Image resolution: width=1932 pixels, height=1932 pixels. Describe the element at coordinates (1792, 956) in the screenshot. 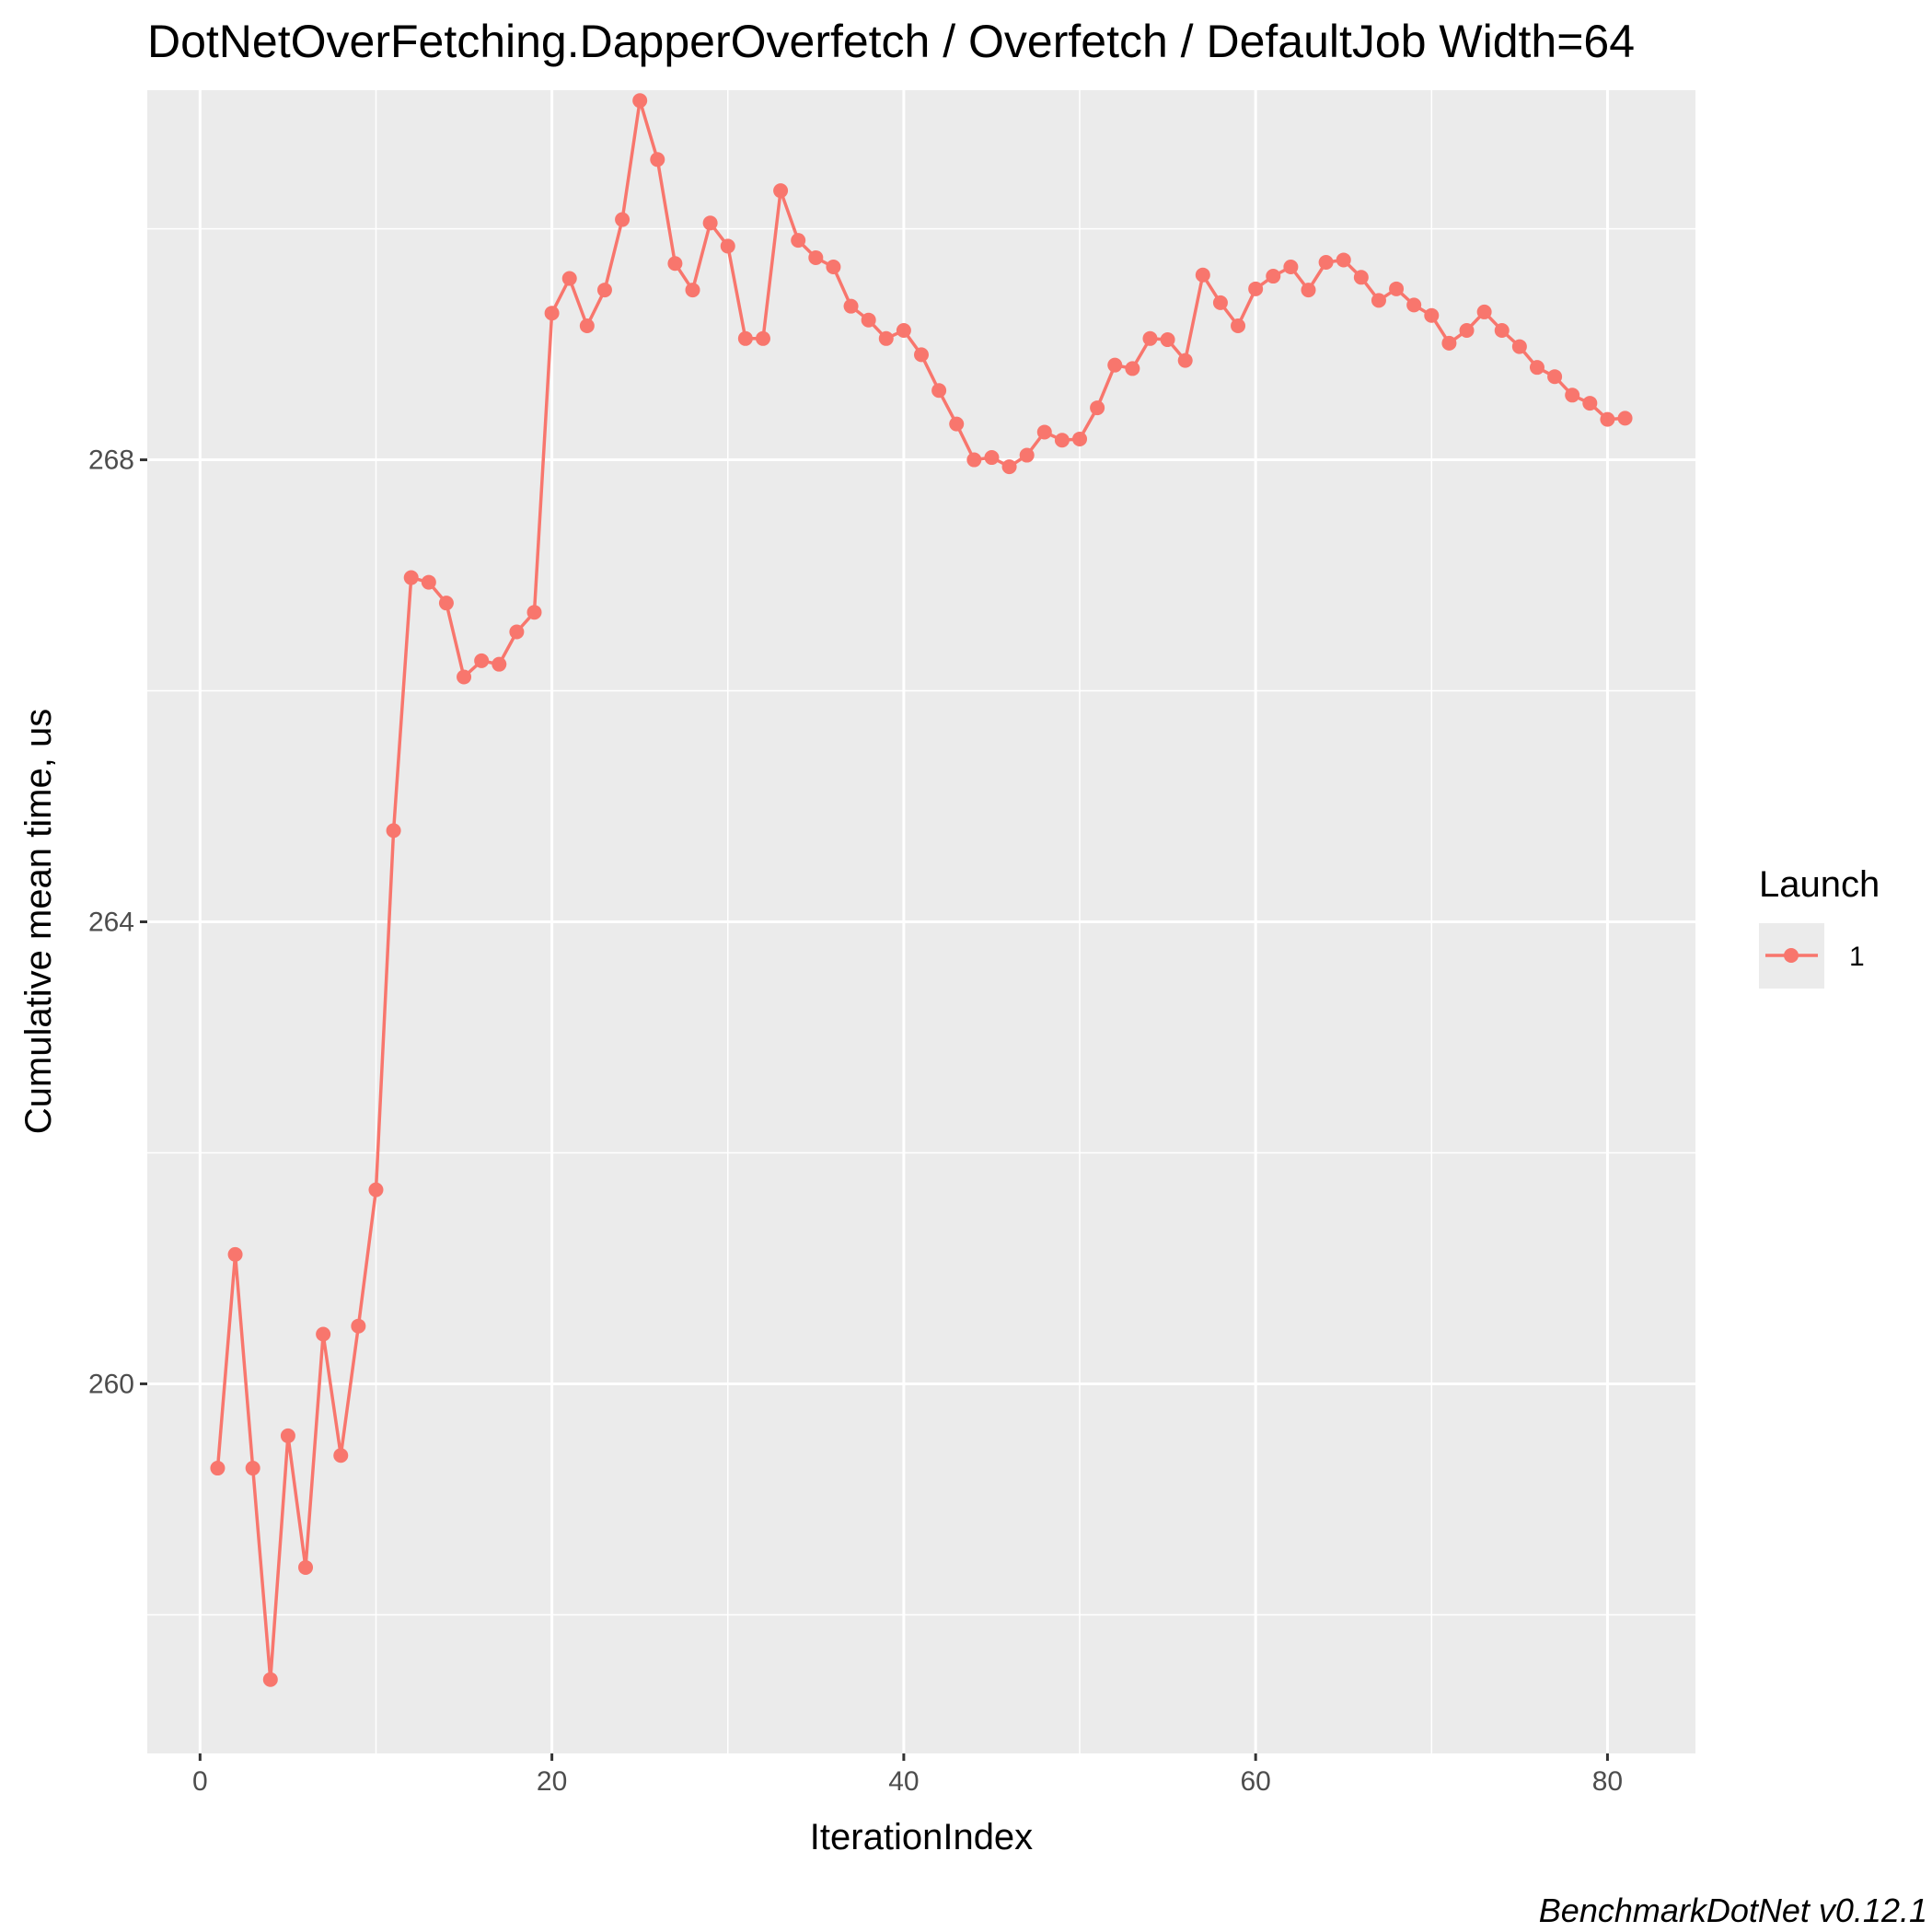

I see `legend-key-point` at that location.